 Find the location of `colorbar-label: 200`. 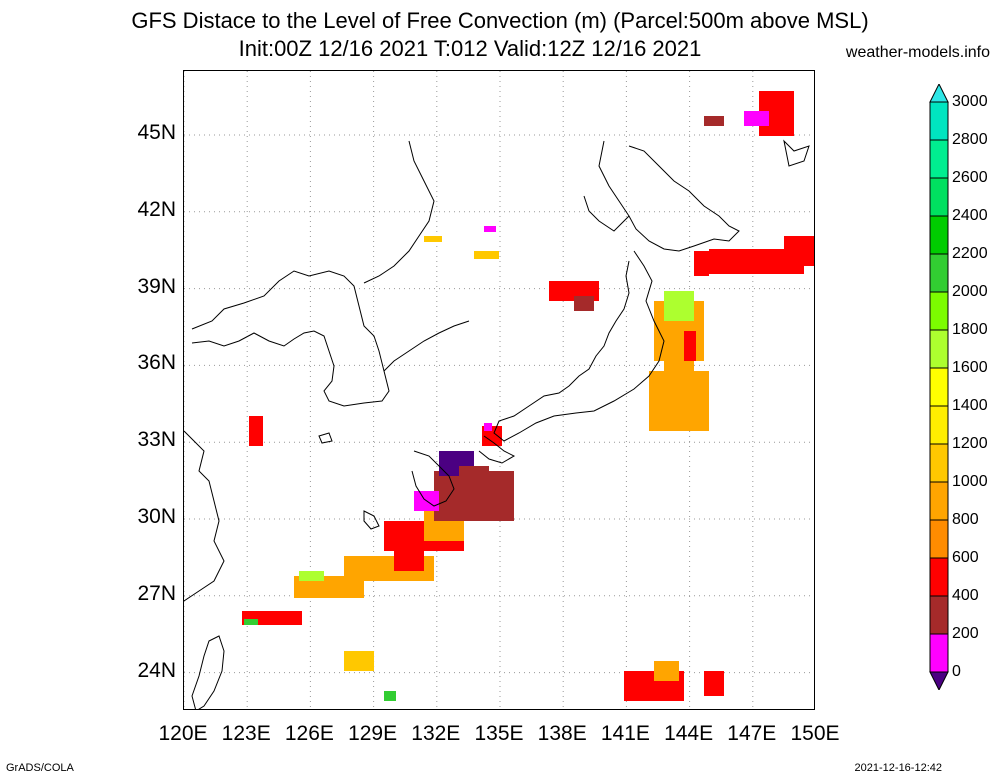

colorbar-label: 200 is located at coordinates (965, 633).